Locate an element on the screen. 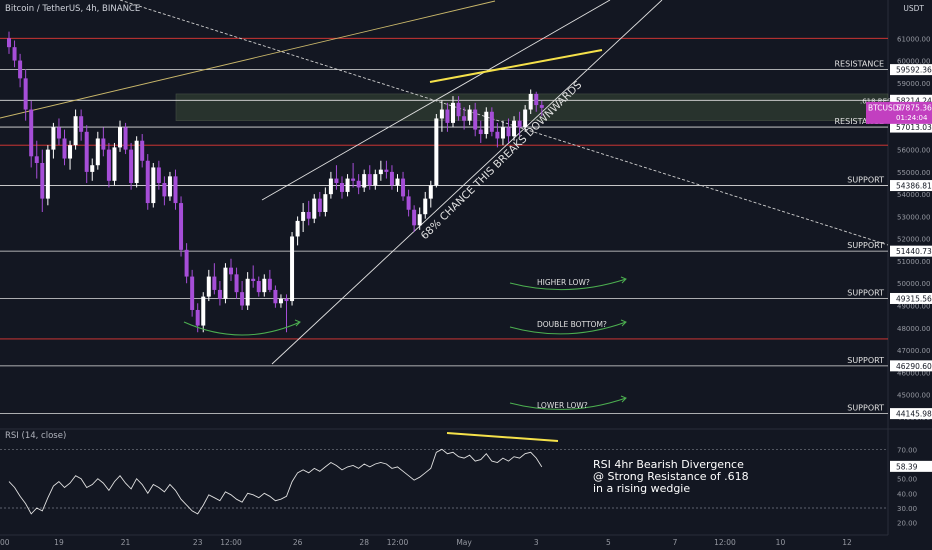  time-tick-label: 26 is located at coordinates (298, 542).